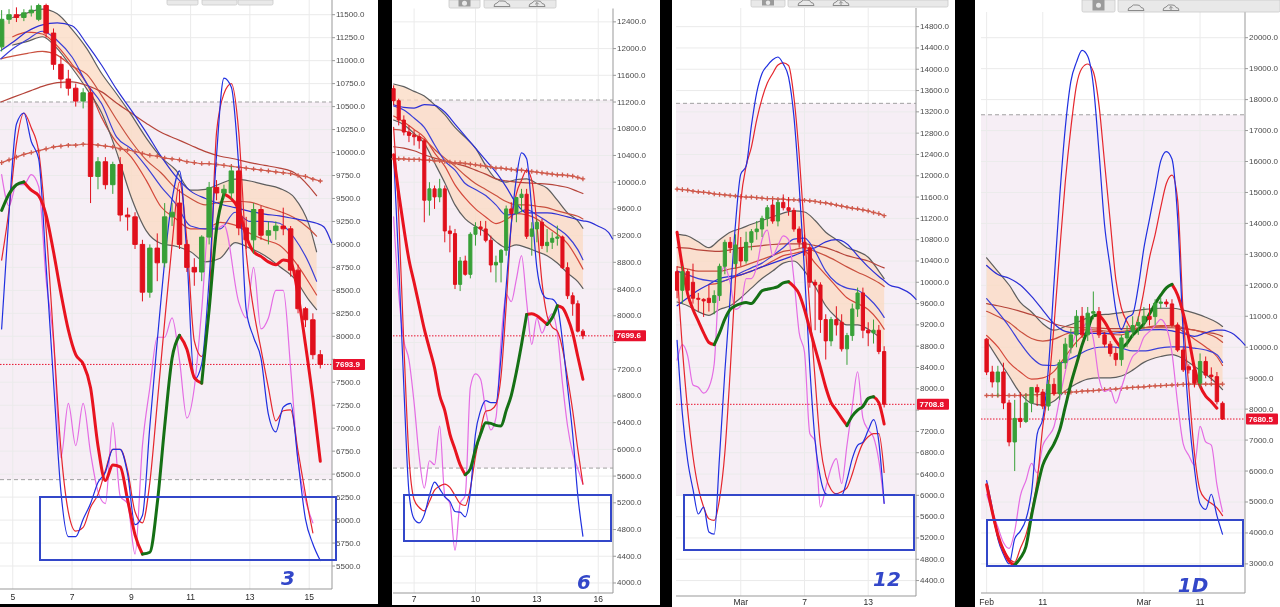  Describe the element at coordinates (349, 451) in the screenshot. I see `y-tick-label: 6750.0` at that location.